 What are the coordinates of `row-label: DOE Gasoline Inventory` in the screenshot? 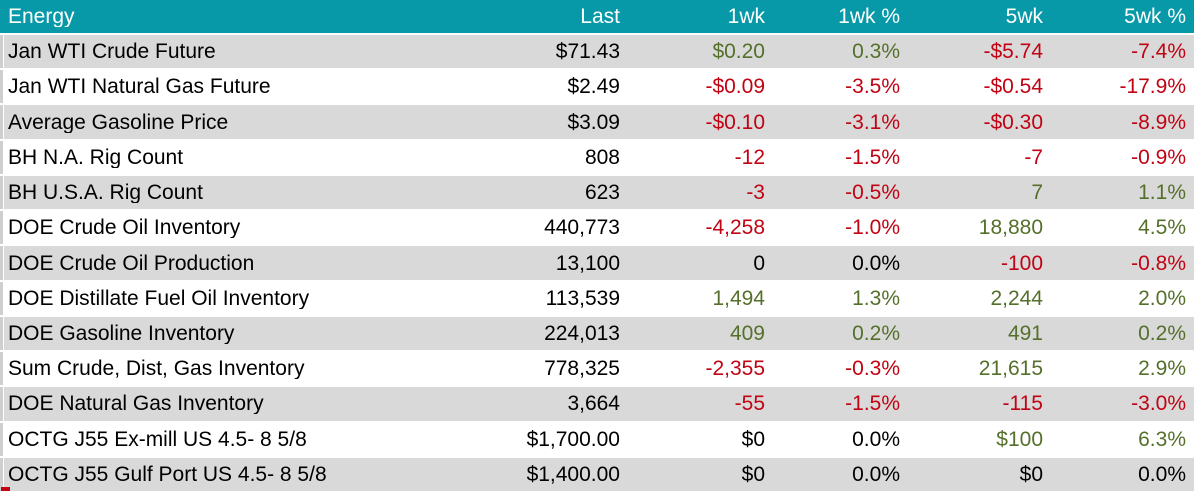 It's located at (121, 333).